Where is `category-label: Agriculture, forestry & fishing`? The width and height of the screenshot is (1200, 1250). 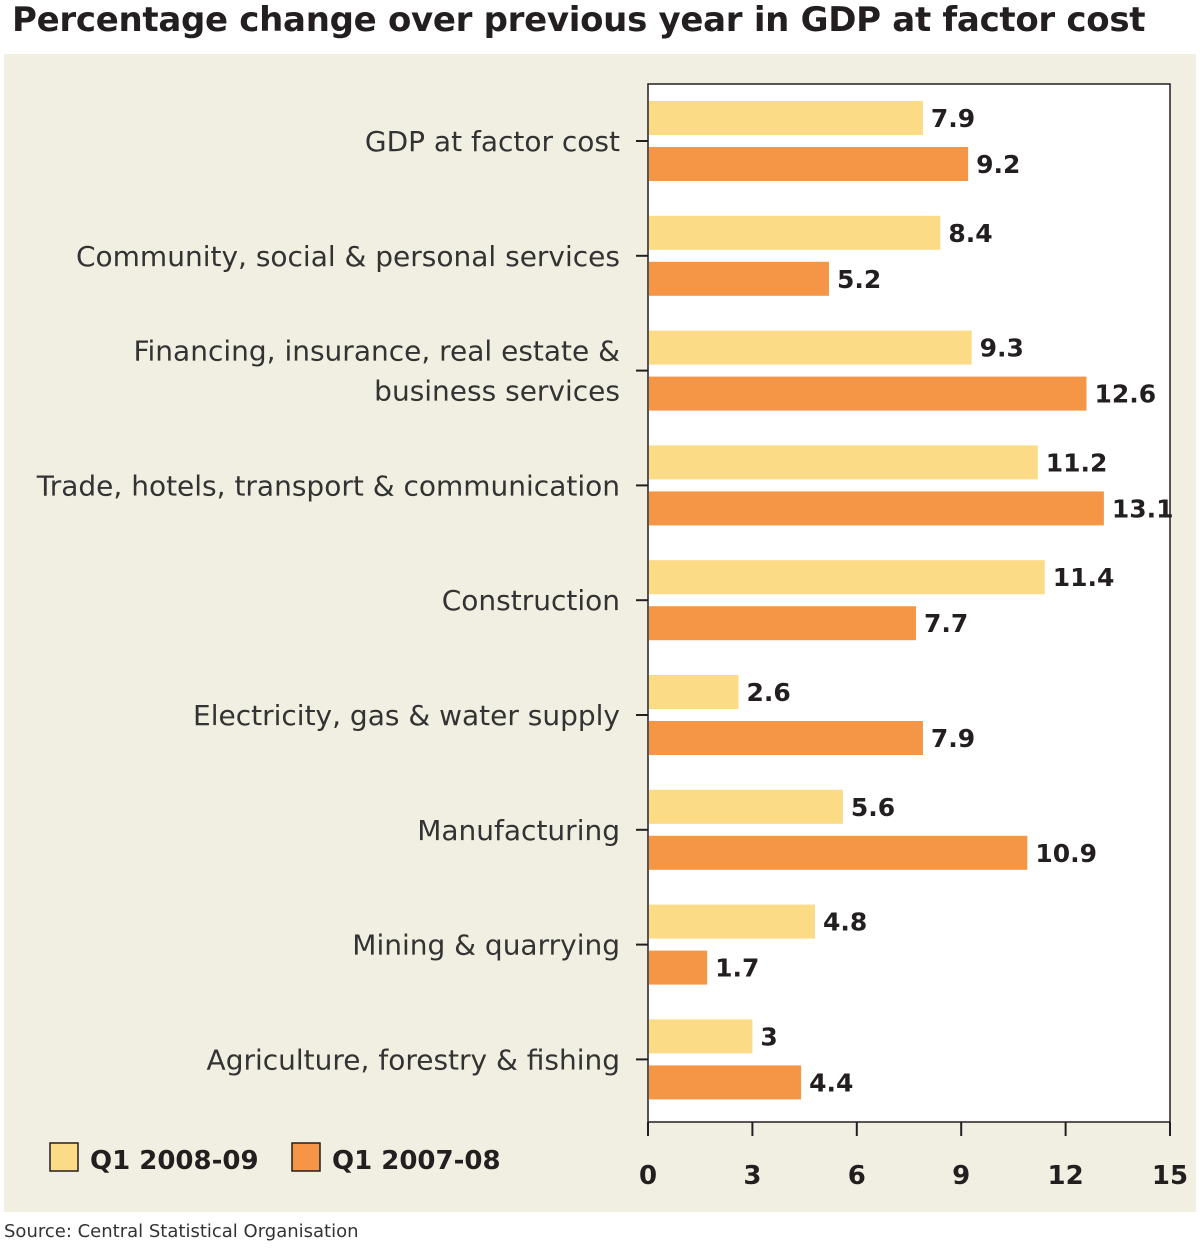
category-label: Agriculture, forestry & fishing is located at coordinates (413, 1059).